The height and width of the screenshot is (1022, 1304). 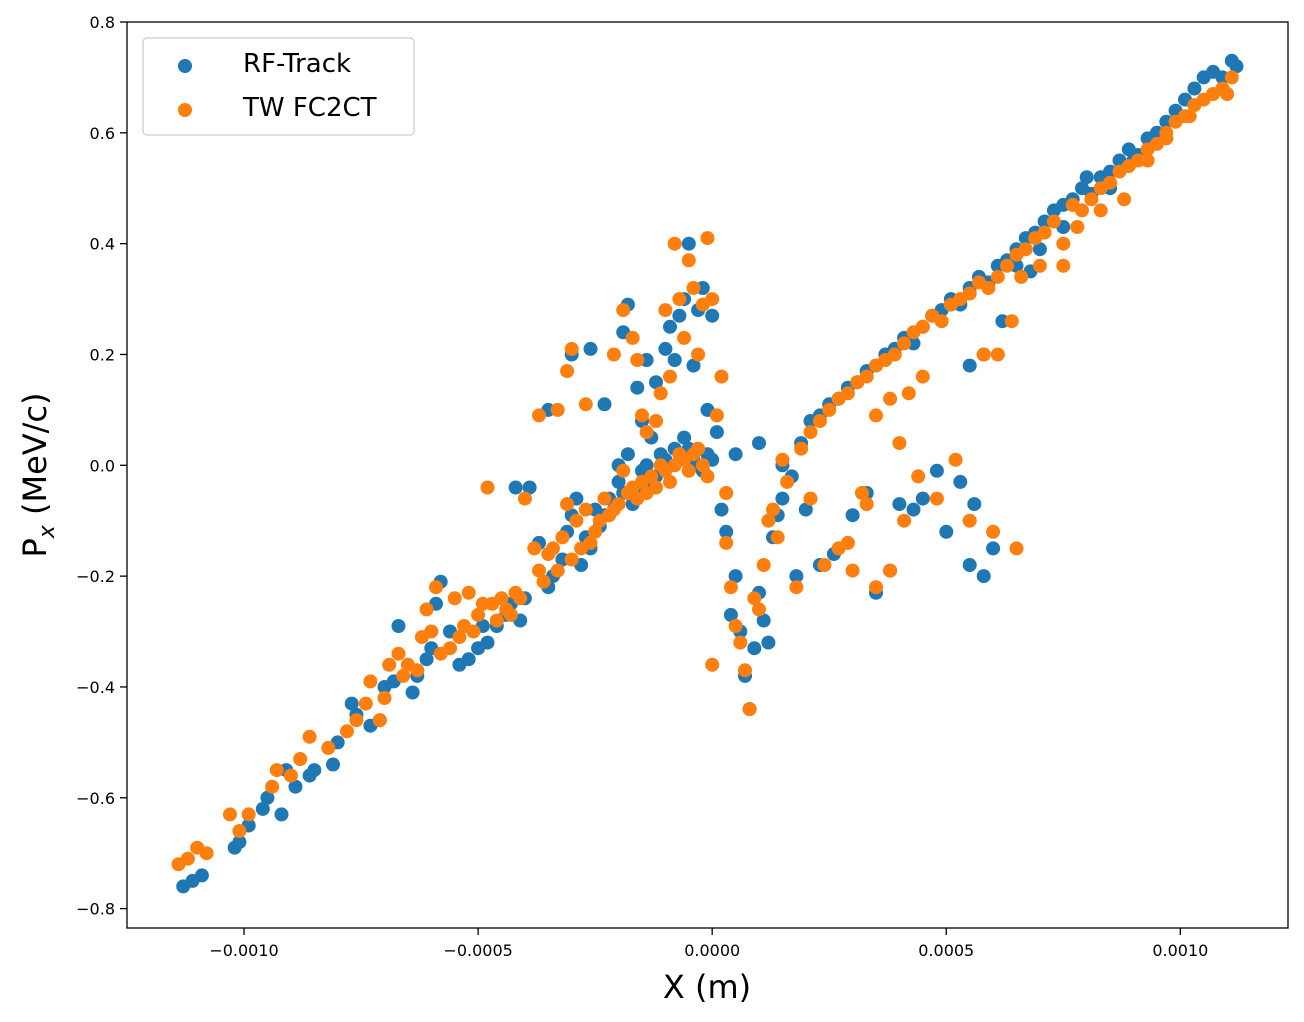 I want to click on legend-label-rf-track: RF-Track, so click(x=297, y=64).